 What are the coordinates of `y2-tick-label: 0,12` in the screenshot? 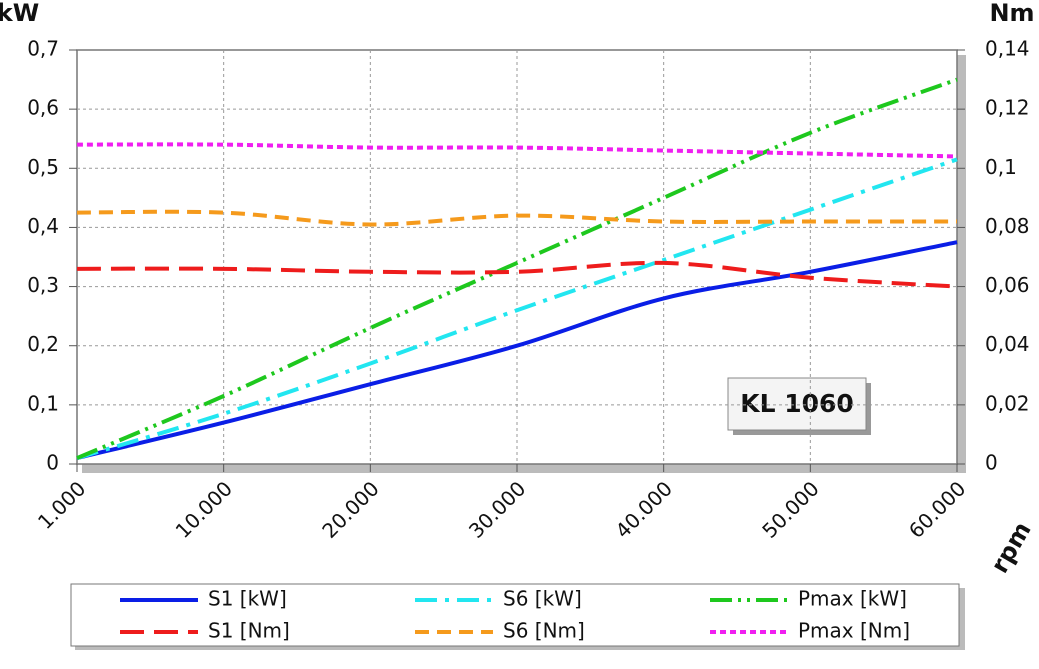 It's located at (1007, 108).